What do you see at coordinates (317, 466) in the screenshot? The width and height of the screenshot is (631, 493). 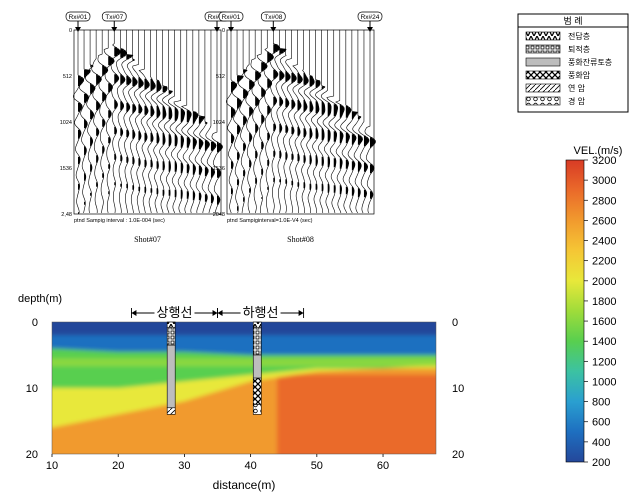 I see `x-tick-label: 50` at bounding box center [317, 466].